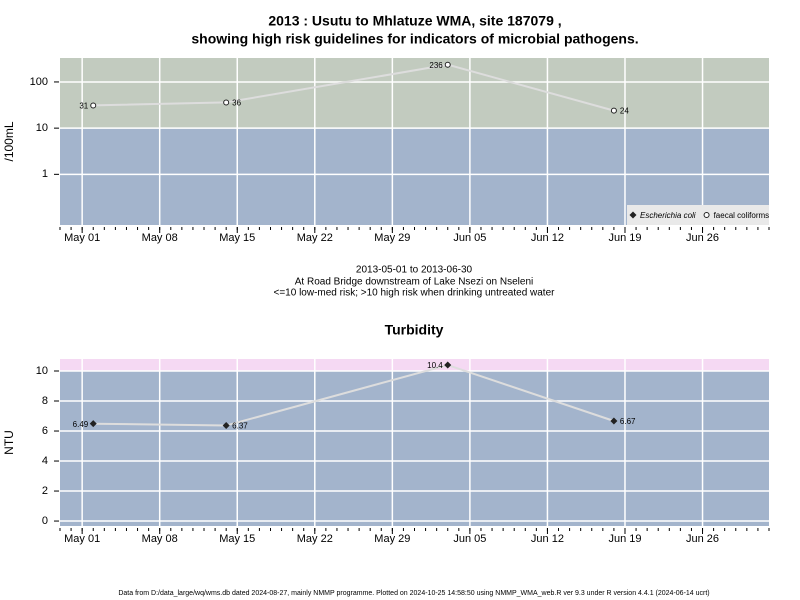 The image size is (800, 600). I want to click on chart-title: Turbidity, so click(414, 330).